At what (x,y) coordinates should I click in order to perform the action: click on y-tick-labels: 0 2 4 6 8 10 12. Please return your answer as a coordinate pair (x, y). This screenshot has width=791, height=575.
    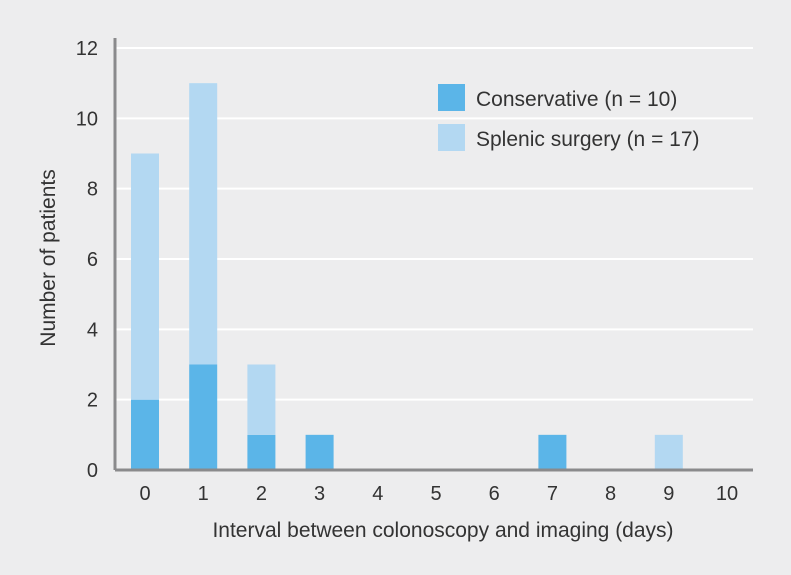
    Looking at the image, I should click on (87, 260).